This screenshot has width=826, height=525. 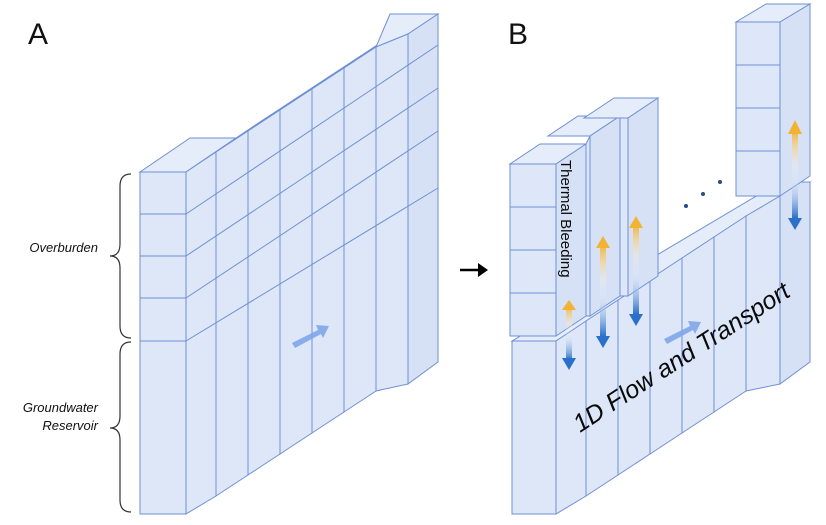 What do you see at coordinates (773, 100) in the screenshot?
I see `panel-b-overburden-col-far` at bounding box center [773, 100].